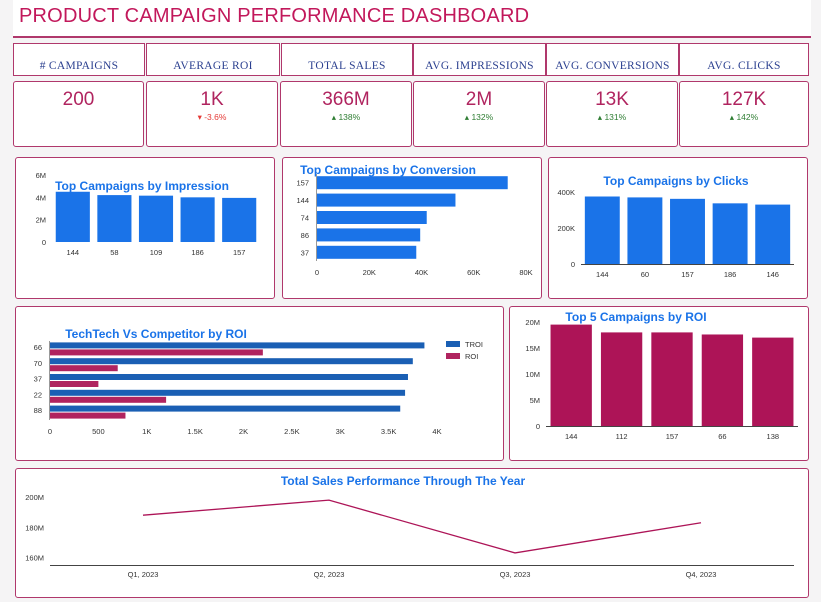 The image size is (821, 602). I want to click on y-tick-label: 66, so click(38, 347).